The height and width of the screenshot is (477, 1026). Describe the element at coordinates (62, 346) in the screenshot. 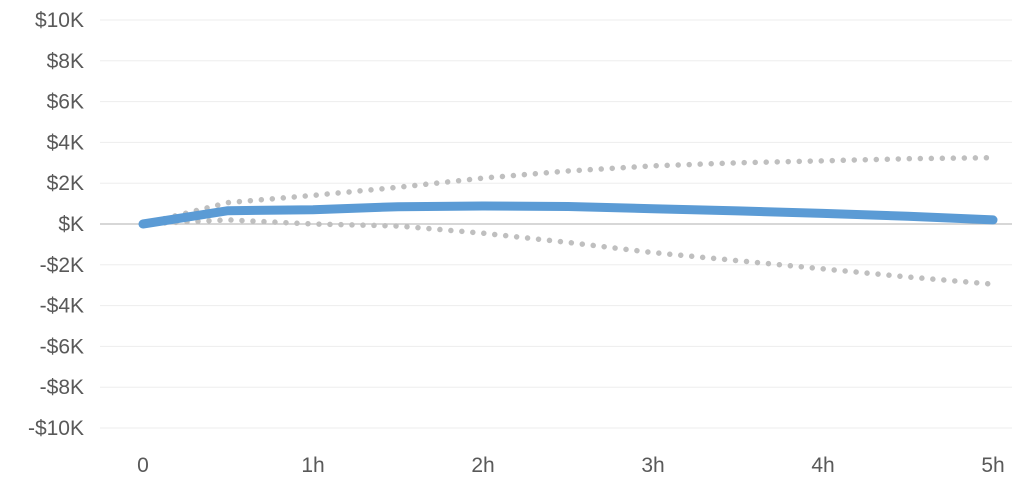

I see `y-tick-label: -$6K` at that location.